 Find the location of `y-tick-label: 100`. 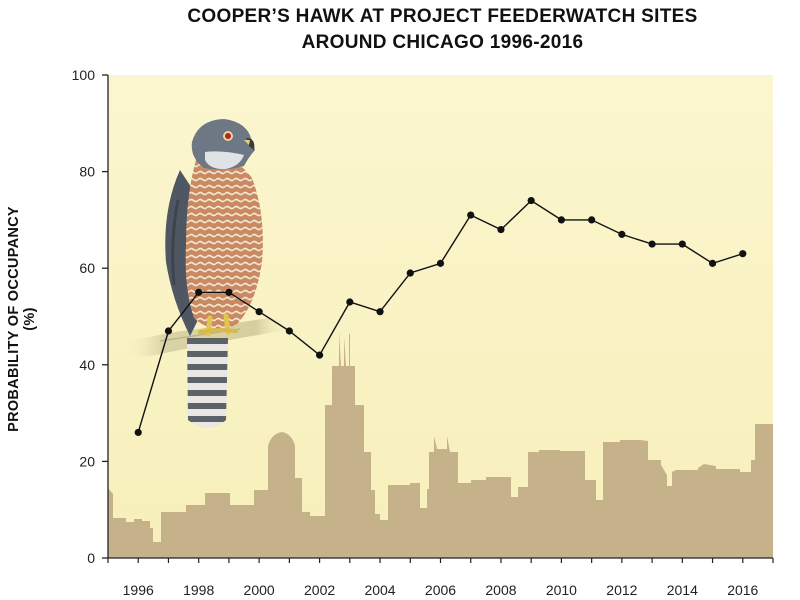

y-tick-label: 100 is located at coordinates (84, 75).